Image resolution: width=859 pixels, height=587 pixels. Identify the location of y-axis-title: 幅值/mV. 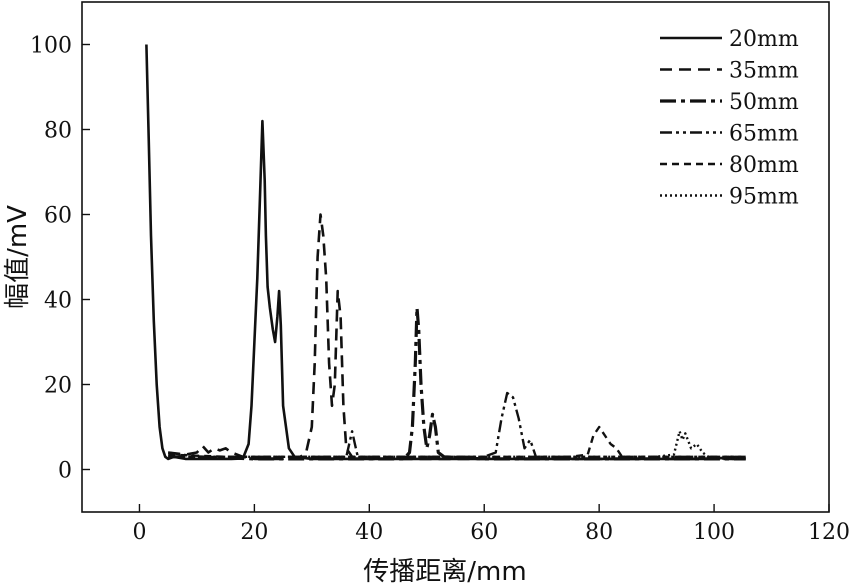
(18, 257).